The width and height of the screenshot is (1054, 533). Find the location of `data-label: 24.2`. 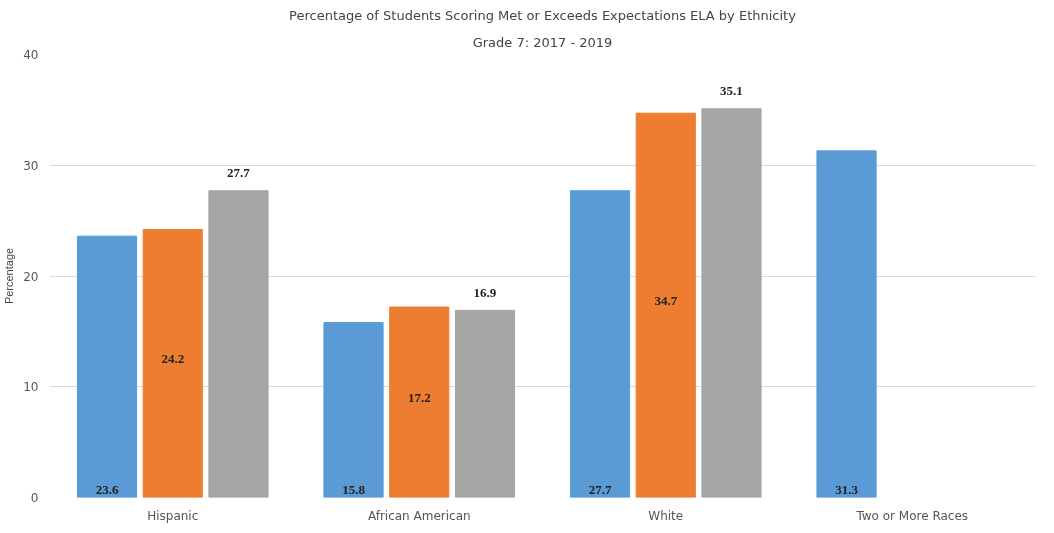

data-label: 24.2 is located at coordinates (173, 359).